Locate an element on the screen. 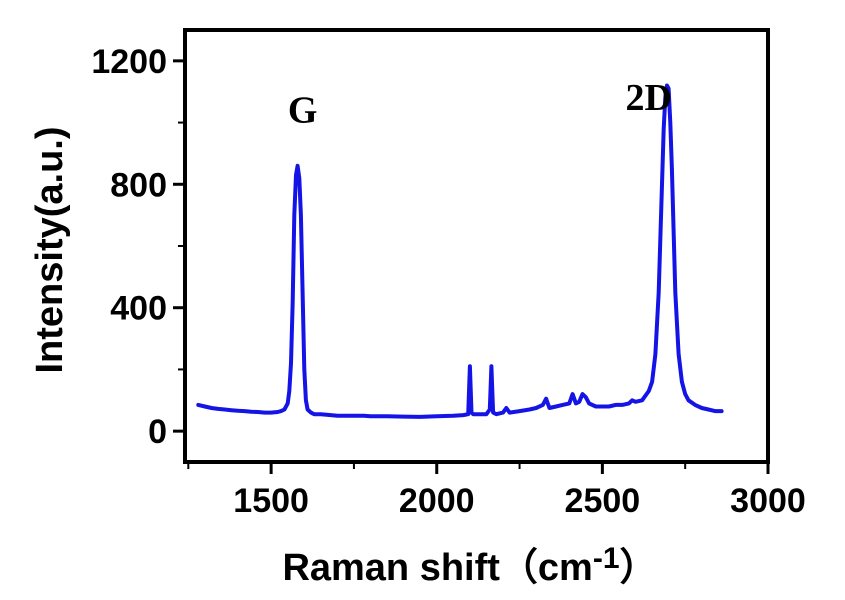 The height and width of the screenshot is (600, 845). x-axis-title: Raman shift（cm-1） is located at coordinates (469, 565).